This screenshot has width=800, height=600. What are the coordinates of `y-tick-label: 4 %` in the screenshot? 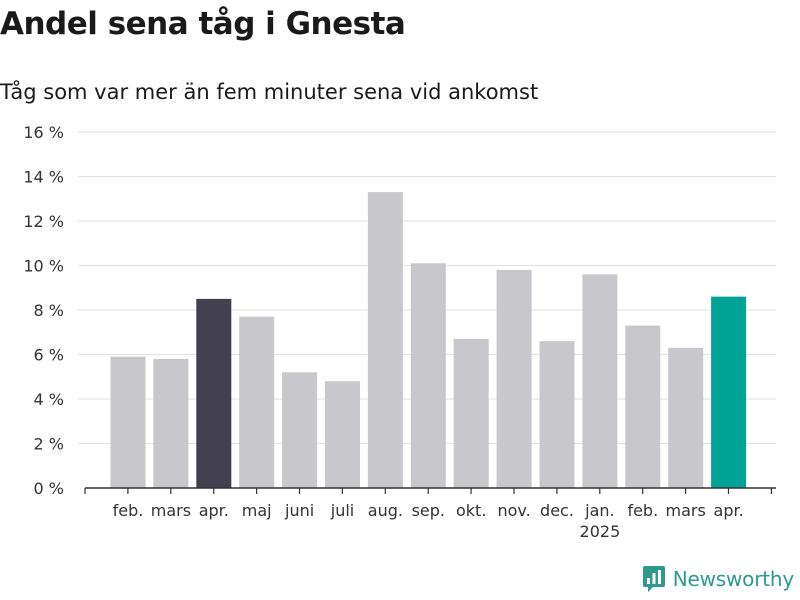 It's located at (49, 399).